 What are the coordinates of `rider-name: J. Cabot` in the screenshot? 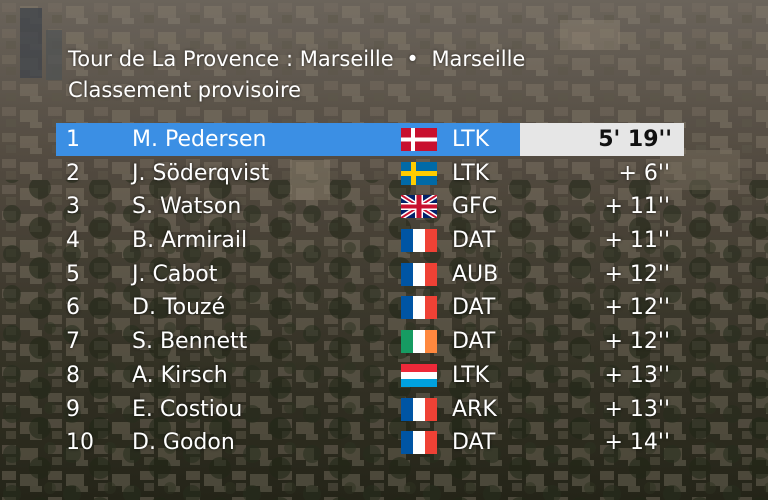 It's located at (175, 274).